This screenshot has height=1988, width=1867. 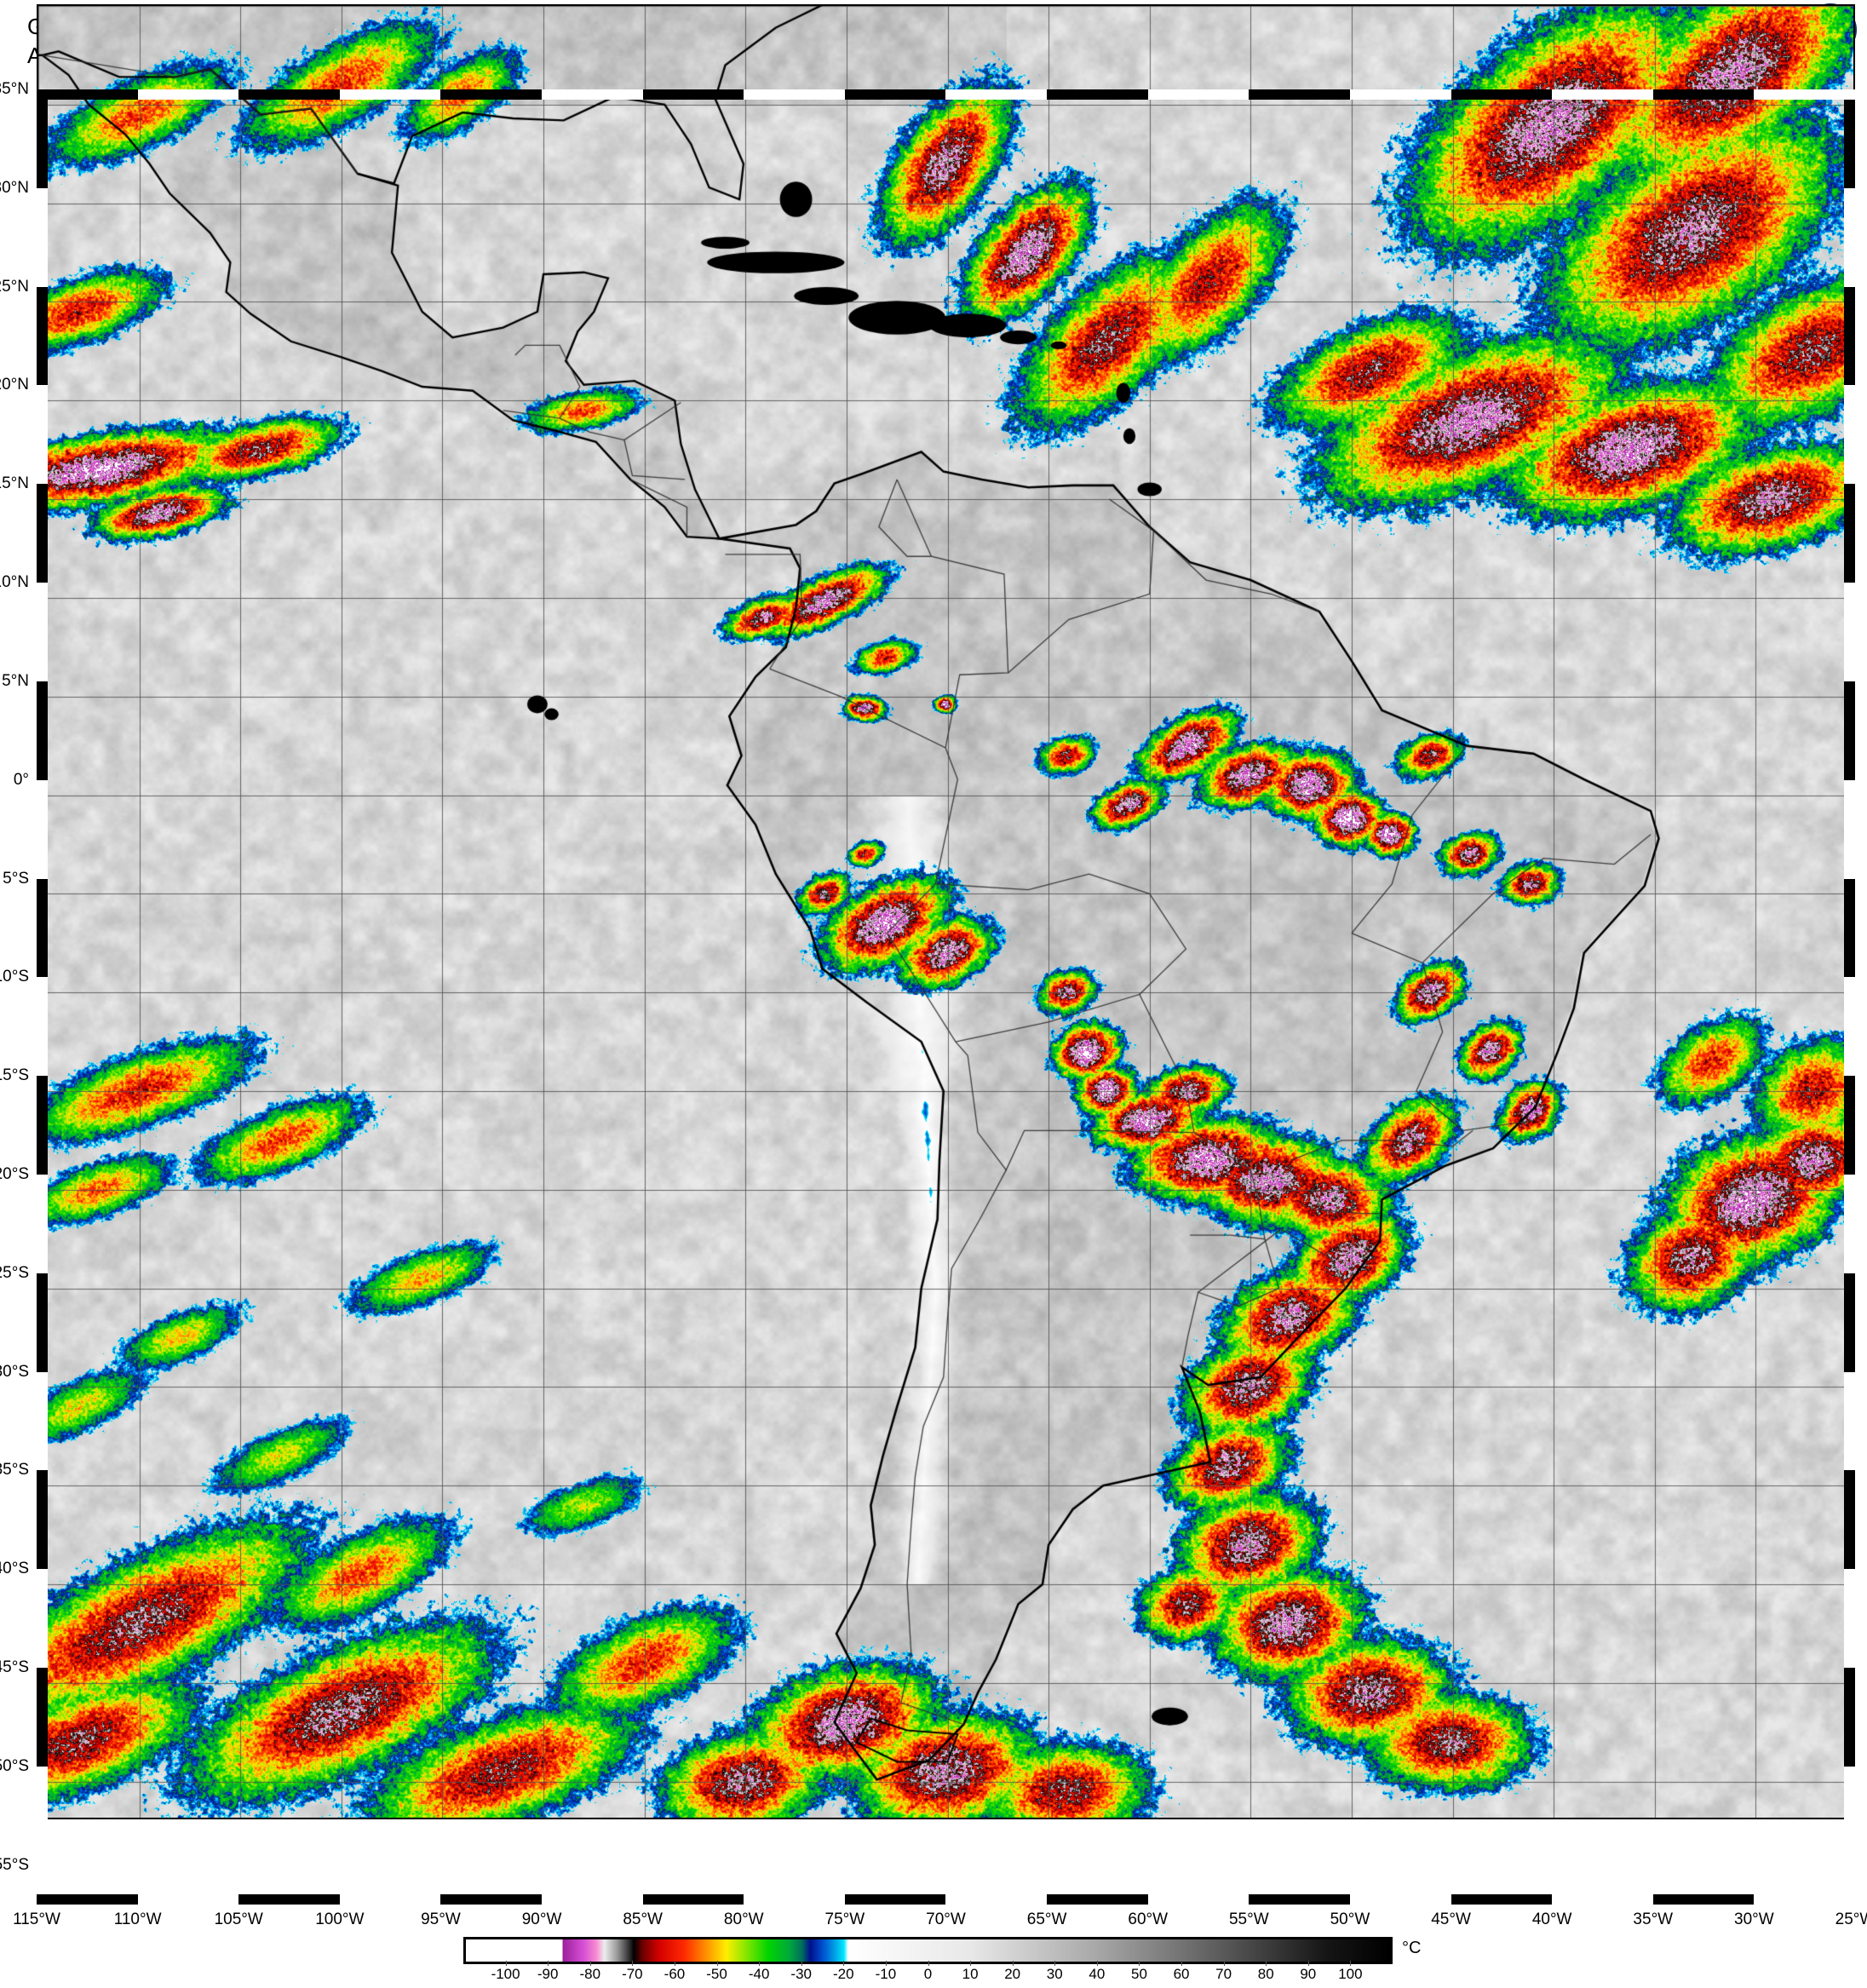 I want to click on colorbar-tick-label: -90, so click(x=548, y=1974).